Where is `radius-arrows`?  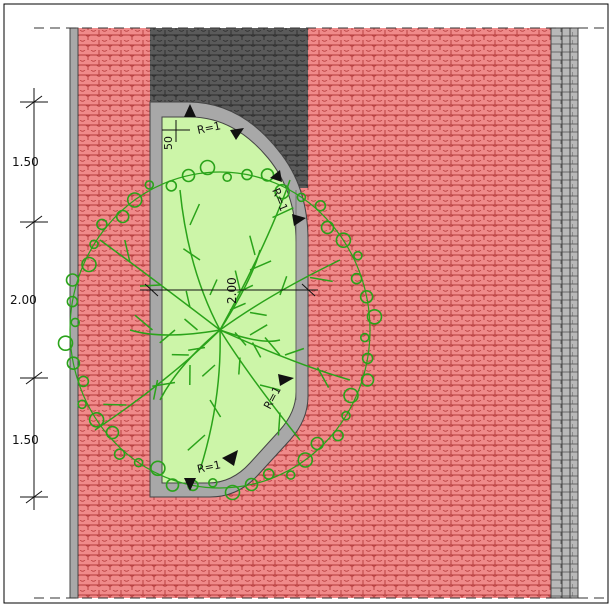
radius-arrows is located at coordinates (245, 297).